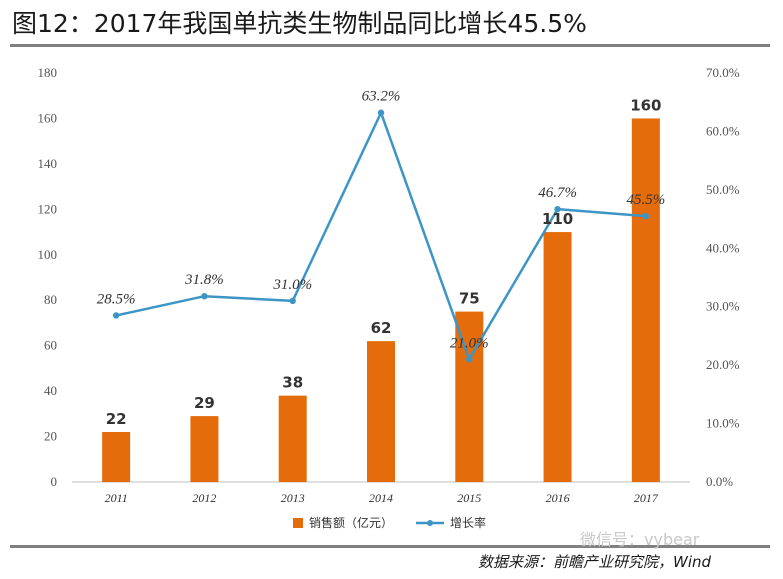 This screenshot has height=579, width=783. I want to click on growth-rate-point-2016, so click(557, 209).